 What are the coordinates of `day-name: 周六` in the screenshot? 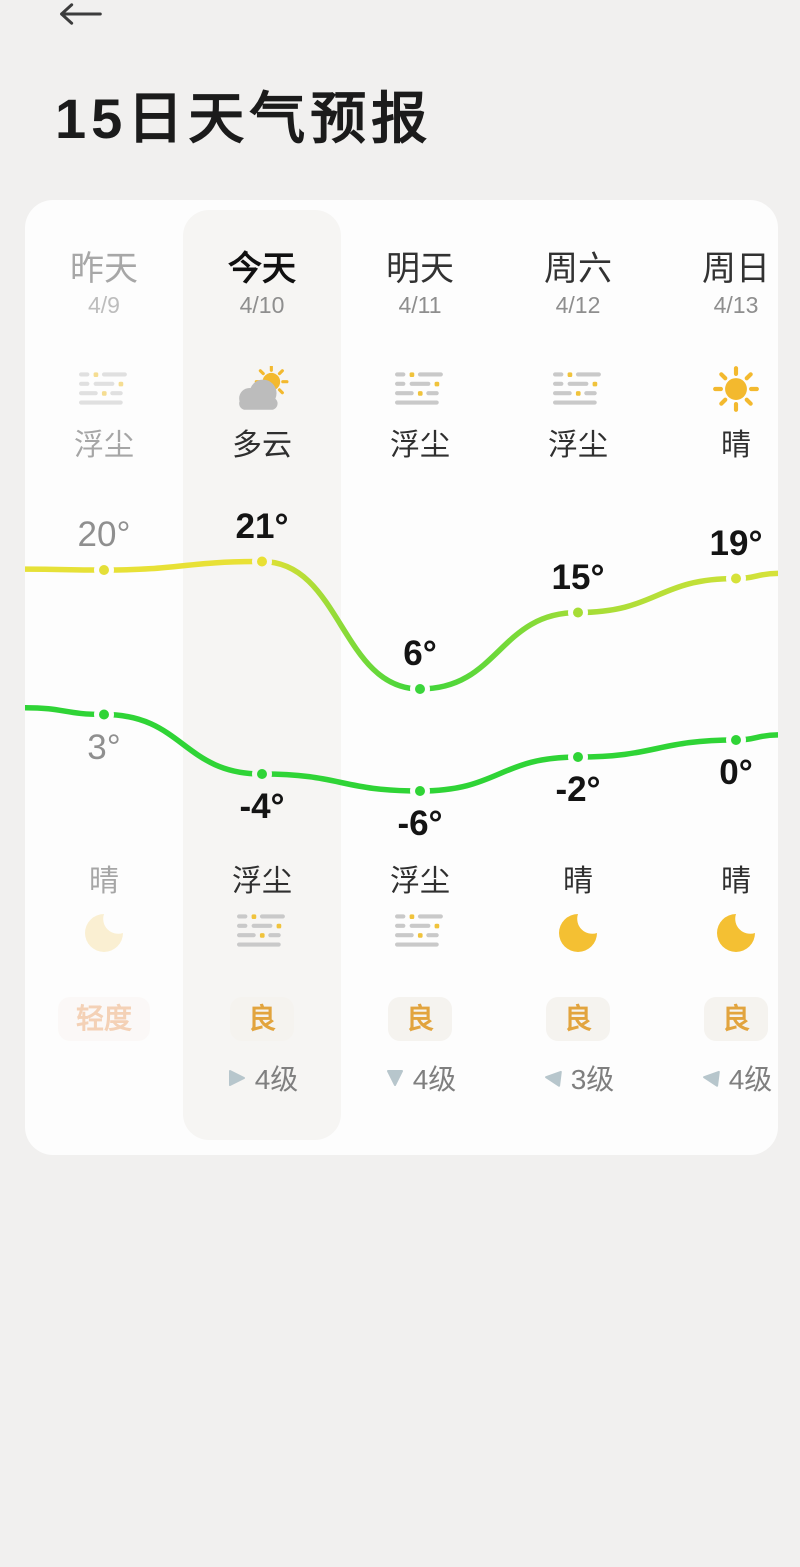 It's located at (578, 268).